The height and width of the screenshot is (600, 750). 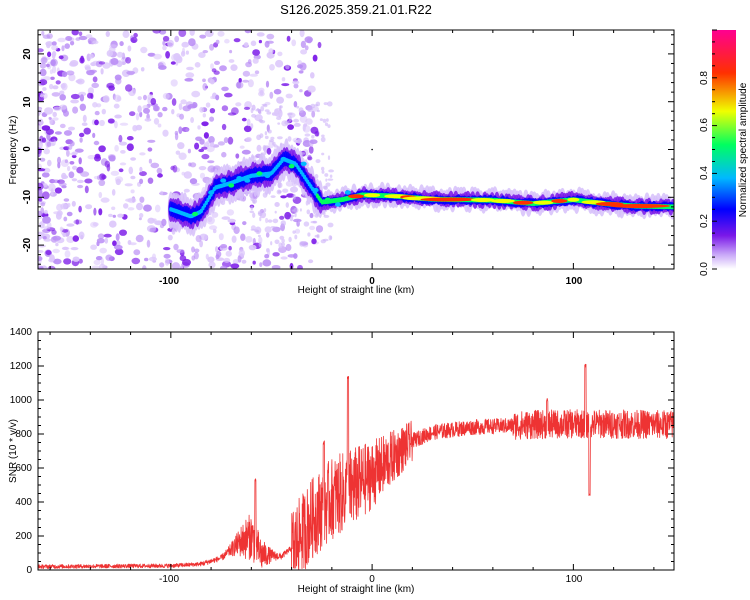 I want to click on bottom-ytick-label: 0, so click(x=29, y=570).